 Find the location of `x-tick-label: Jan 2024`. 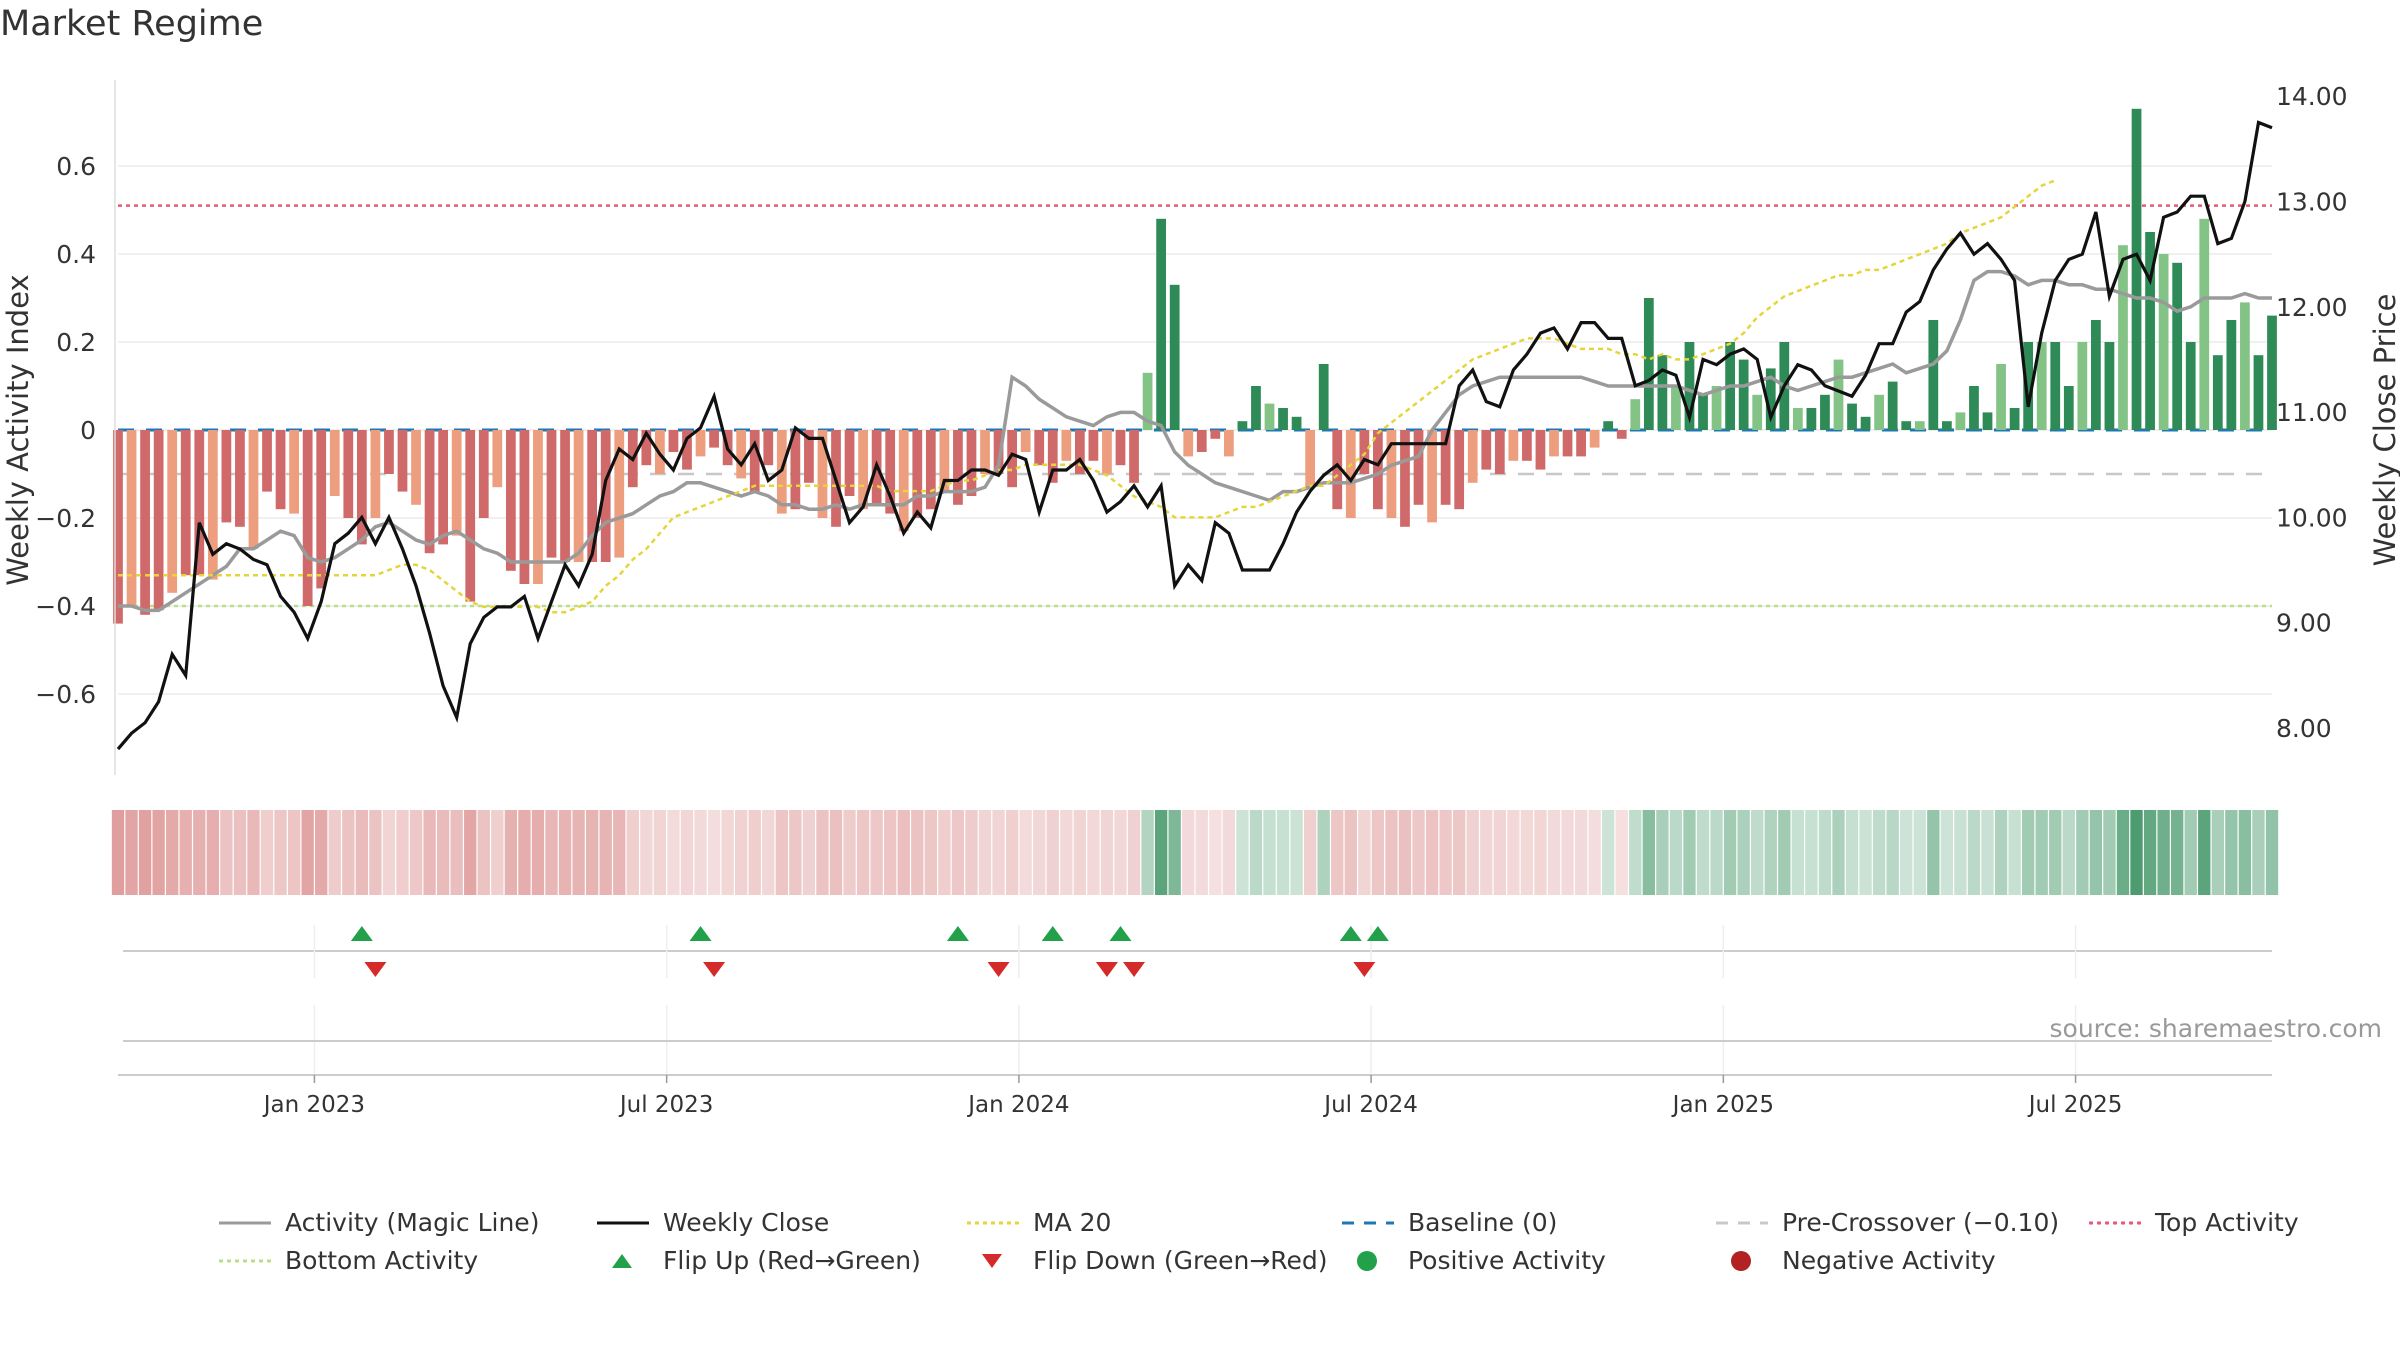

x-tick-label: Jan 2024 is located at coordinates (1017, 1105).